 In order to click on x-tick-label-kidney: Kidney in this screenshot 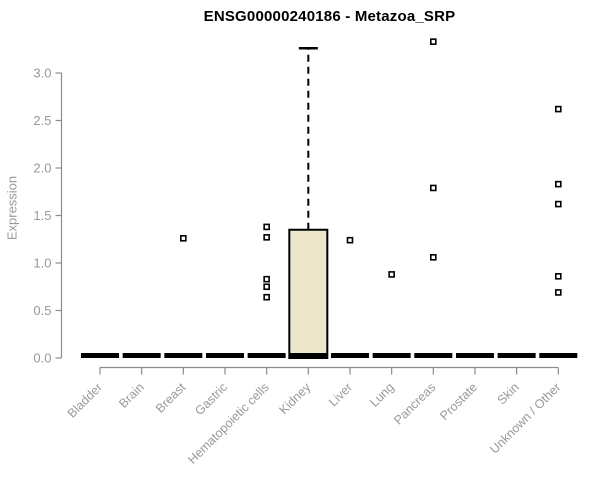, I will do `click(295, 398)`.